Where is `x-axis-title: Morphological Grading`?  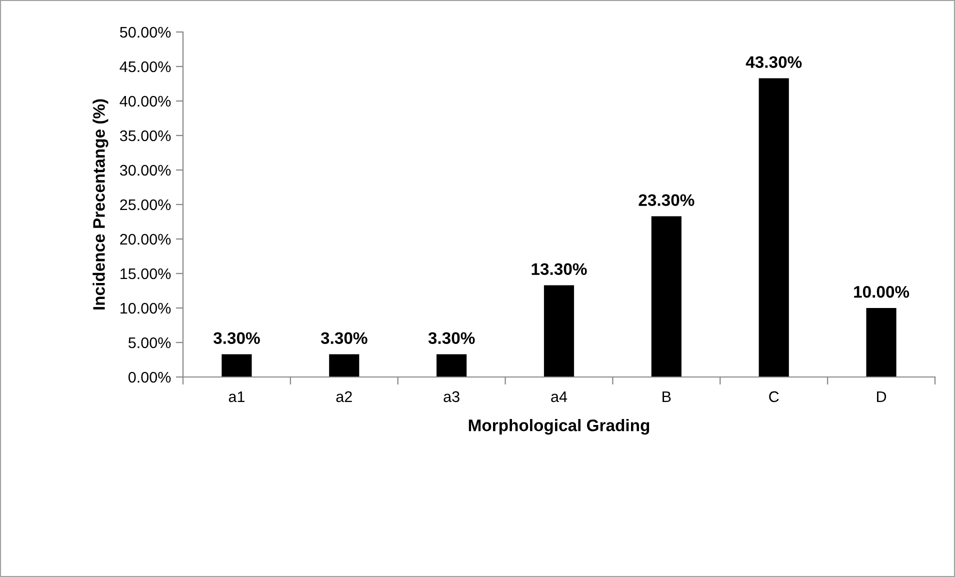 x-axis-title: Morphological Grading is located at coordinates (559, 427).